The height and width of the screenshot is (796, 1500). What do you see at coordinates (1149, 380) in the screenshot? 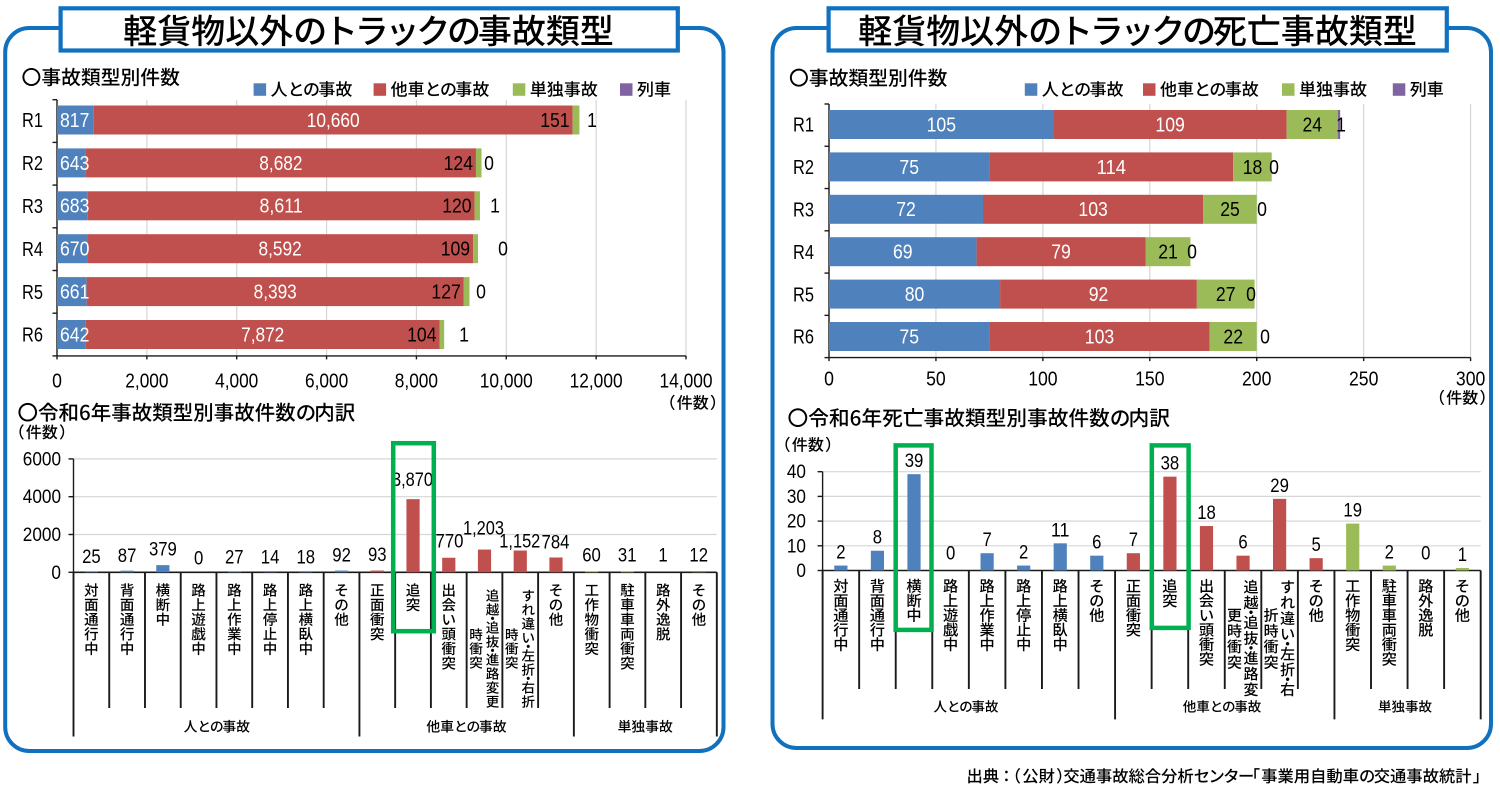
I see `svg-text: 150` at bounding box center [1149, 380].